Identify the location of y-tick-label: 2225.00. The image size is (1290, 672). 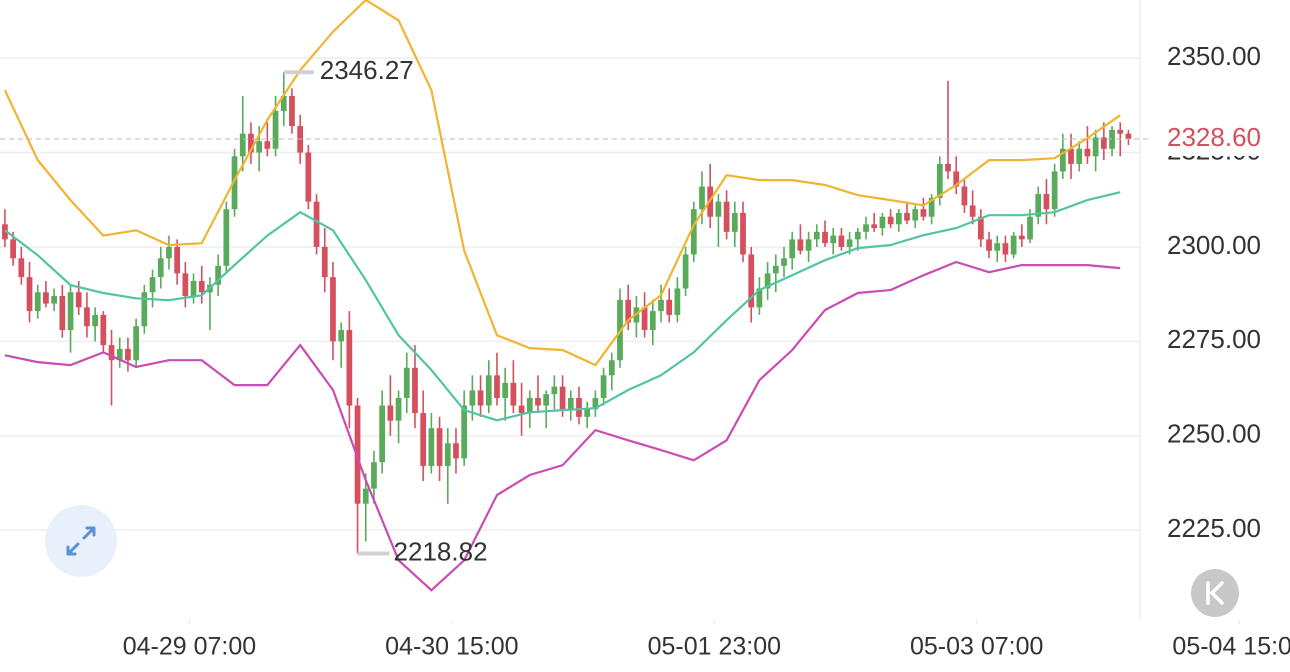
(1214, 528).